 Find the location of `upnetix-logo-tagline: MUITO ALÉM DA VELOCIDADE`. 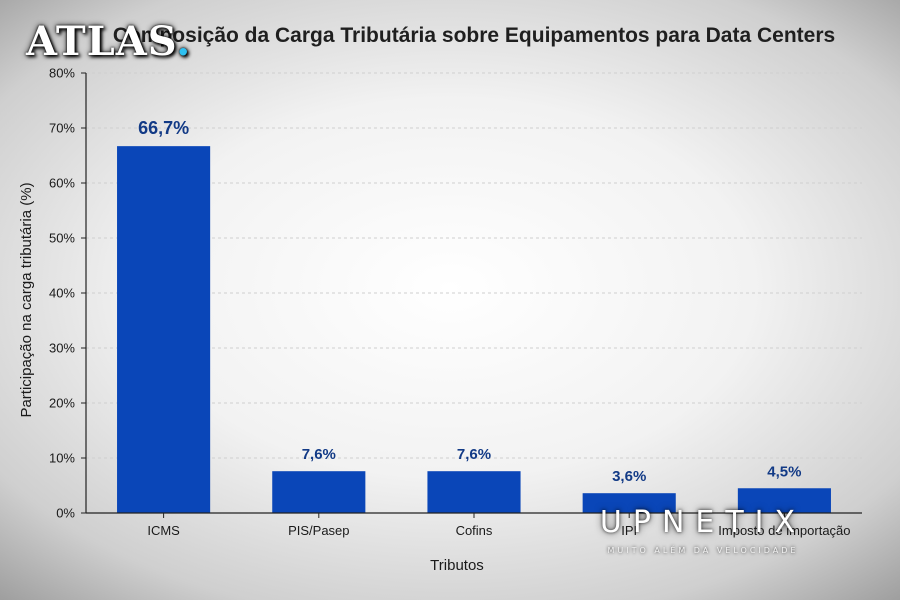

upnetix-logo-tagline: MUITO ALÉM DA VELOCIDADE is located at coordinates (703, 550).